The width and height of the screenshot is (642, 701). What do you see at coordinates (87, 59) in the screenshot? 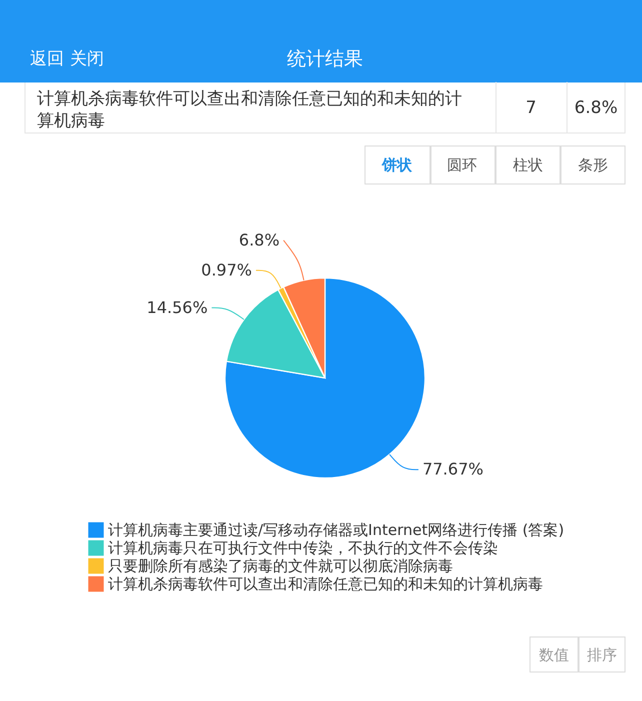
I see `text: 关闭` at bounding box center [87, 59].